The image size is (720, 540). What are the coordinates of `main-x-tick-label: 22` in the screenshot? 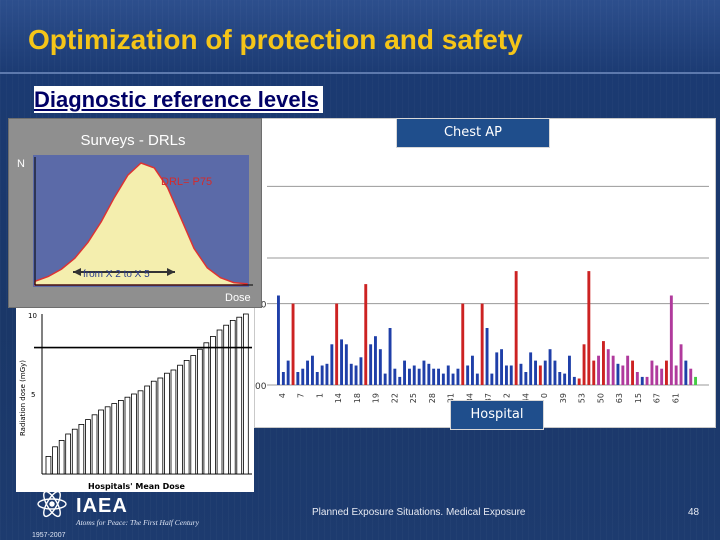 It's located at (394, 398).